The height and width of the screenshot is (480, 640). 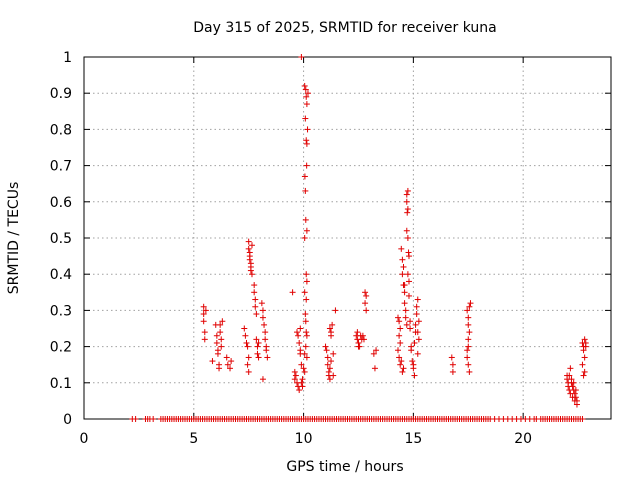 I want to click on x-tick-label: 15, so click(x=413, y=439).